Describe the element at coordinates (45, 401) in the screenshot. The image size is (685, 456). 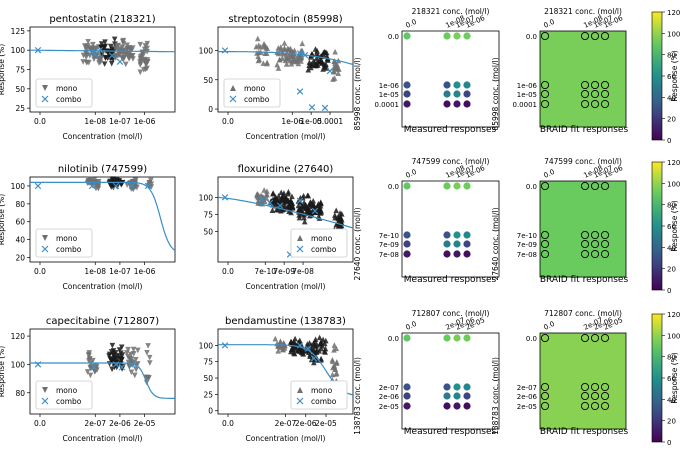
I see `row2-drug-a-legend-combo-marker` at that location.